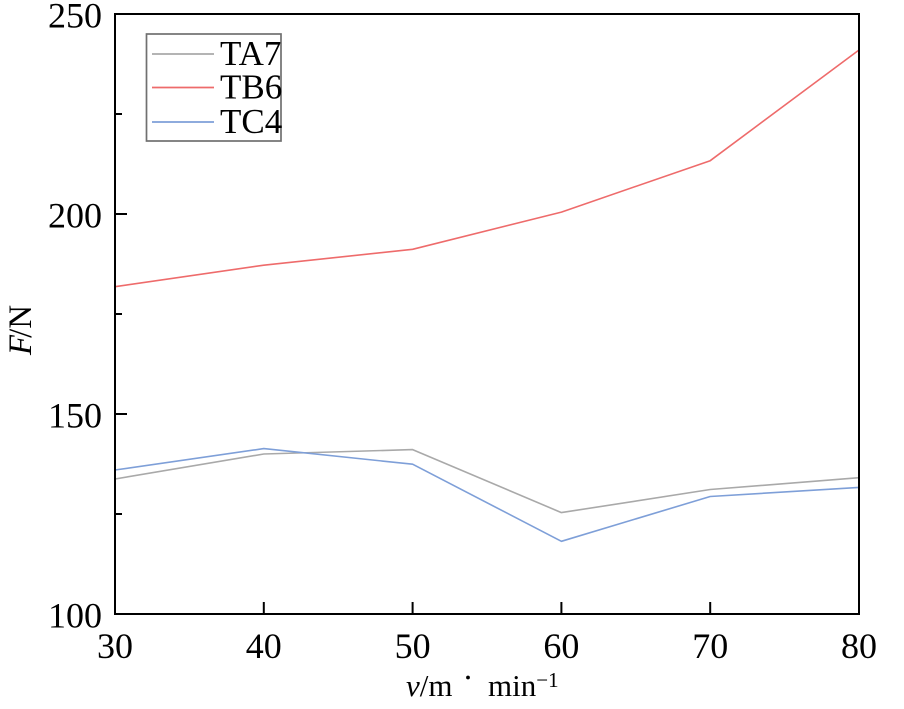 This screenshot has width=904, height=709. Describe the element at coordinates (859, 646) in the screenshot. I see `svg-text: 80` at that location.